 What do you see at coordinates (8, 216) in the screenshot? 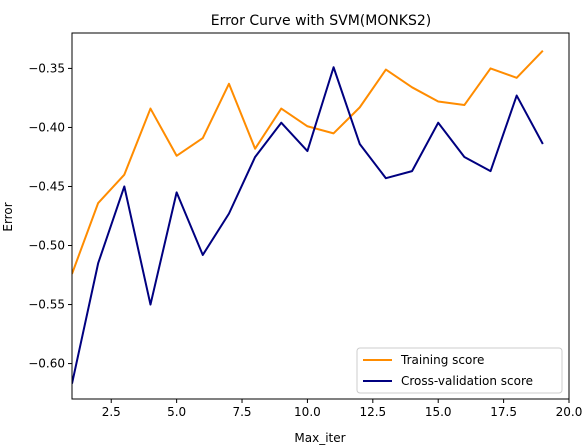
I see `y-axis-label: Error` at bounding box center [8, 216].